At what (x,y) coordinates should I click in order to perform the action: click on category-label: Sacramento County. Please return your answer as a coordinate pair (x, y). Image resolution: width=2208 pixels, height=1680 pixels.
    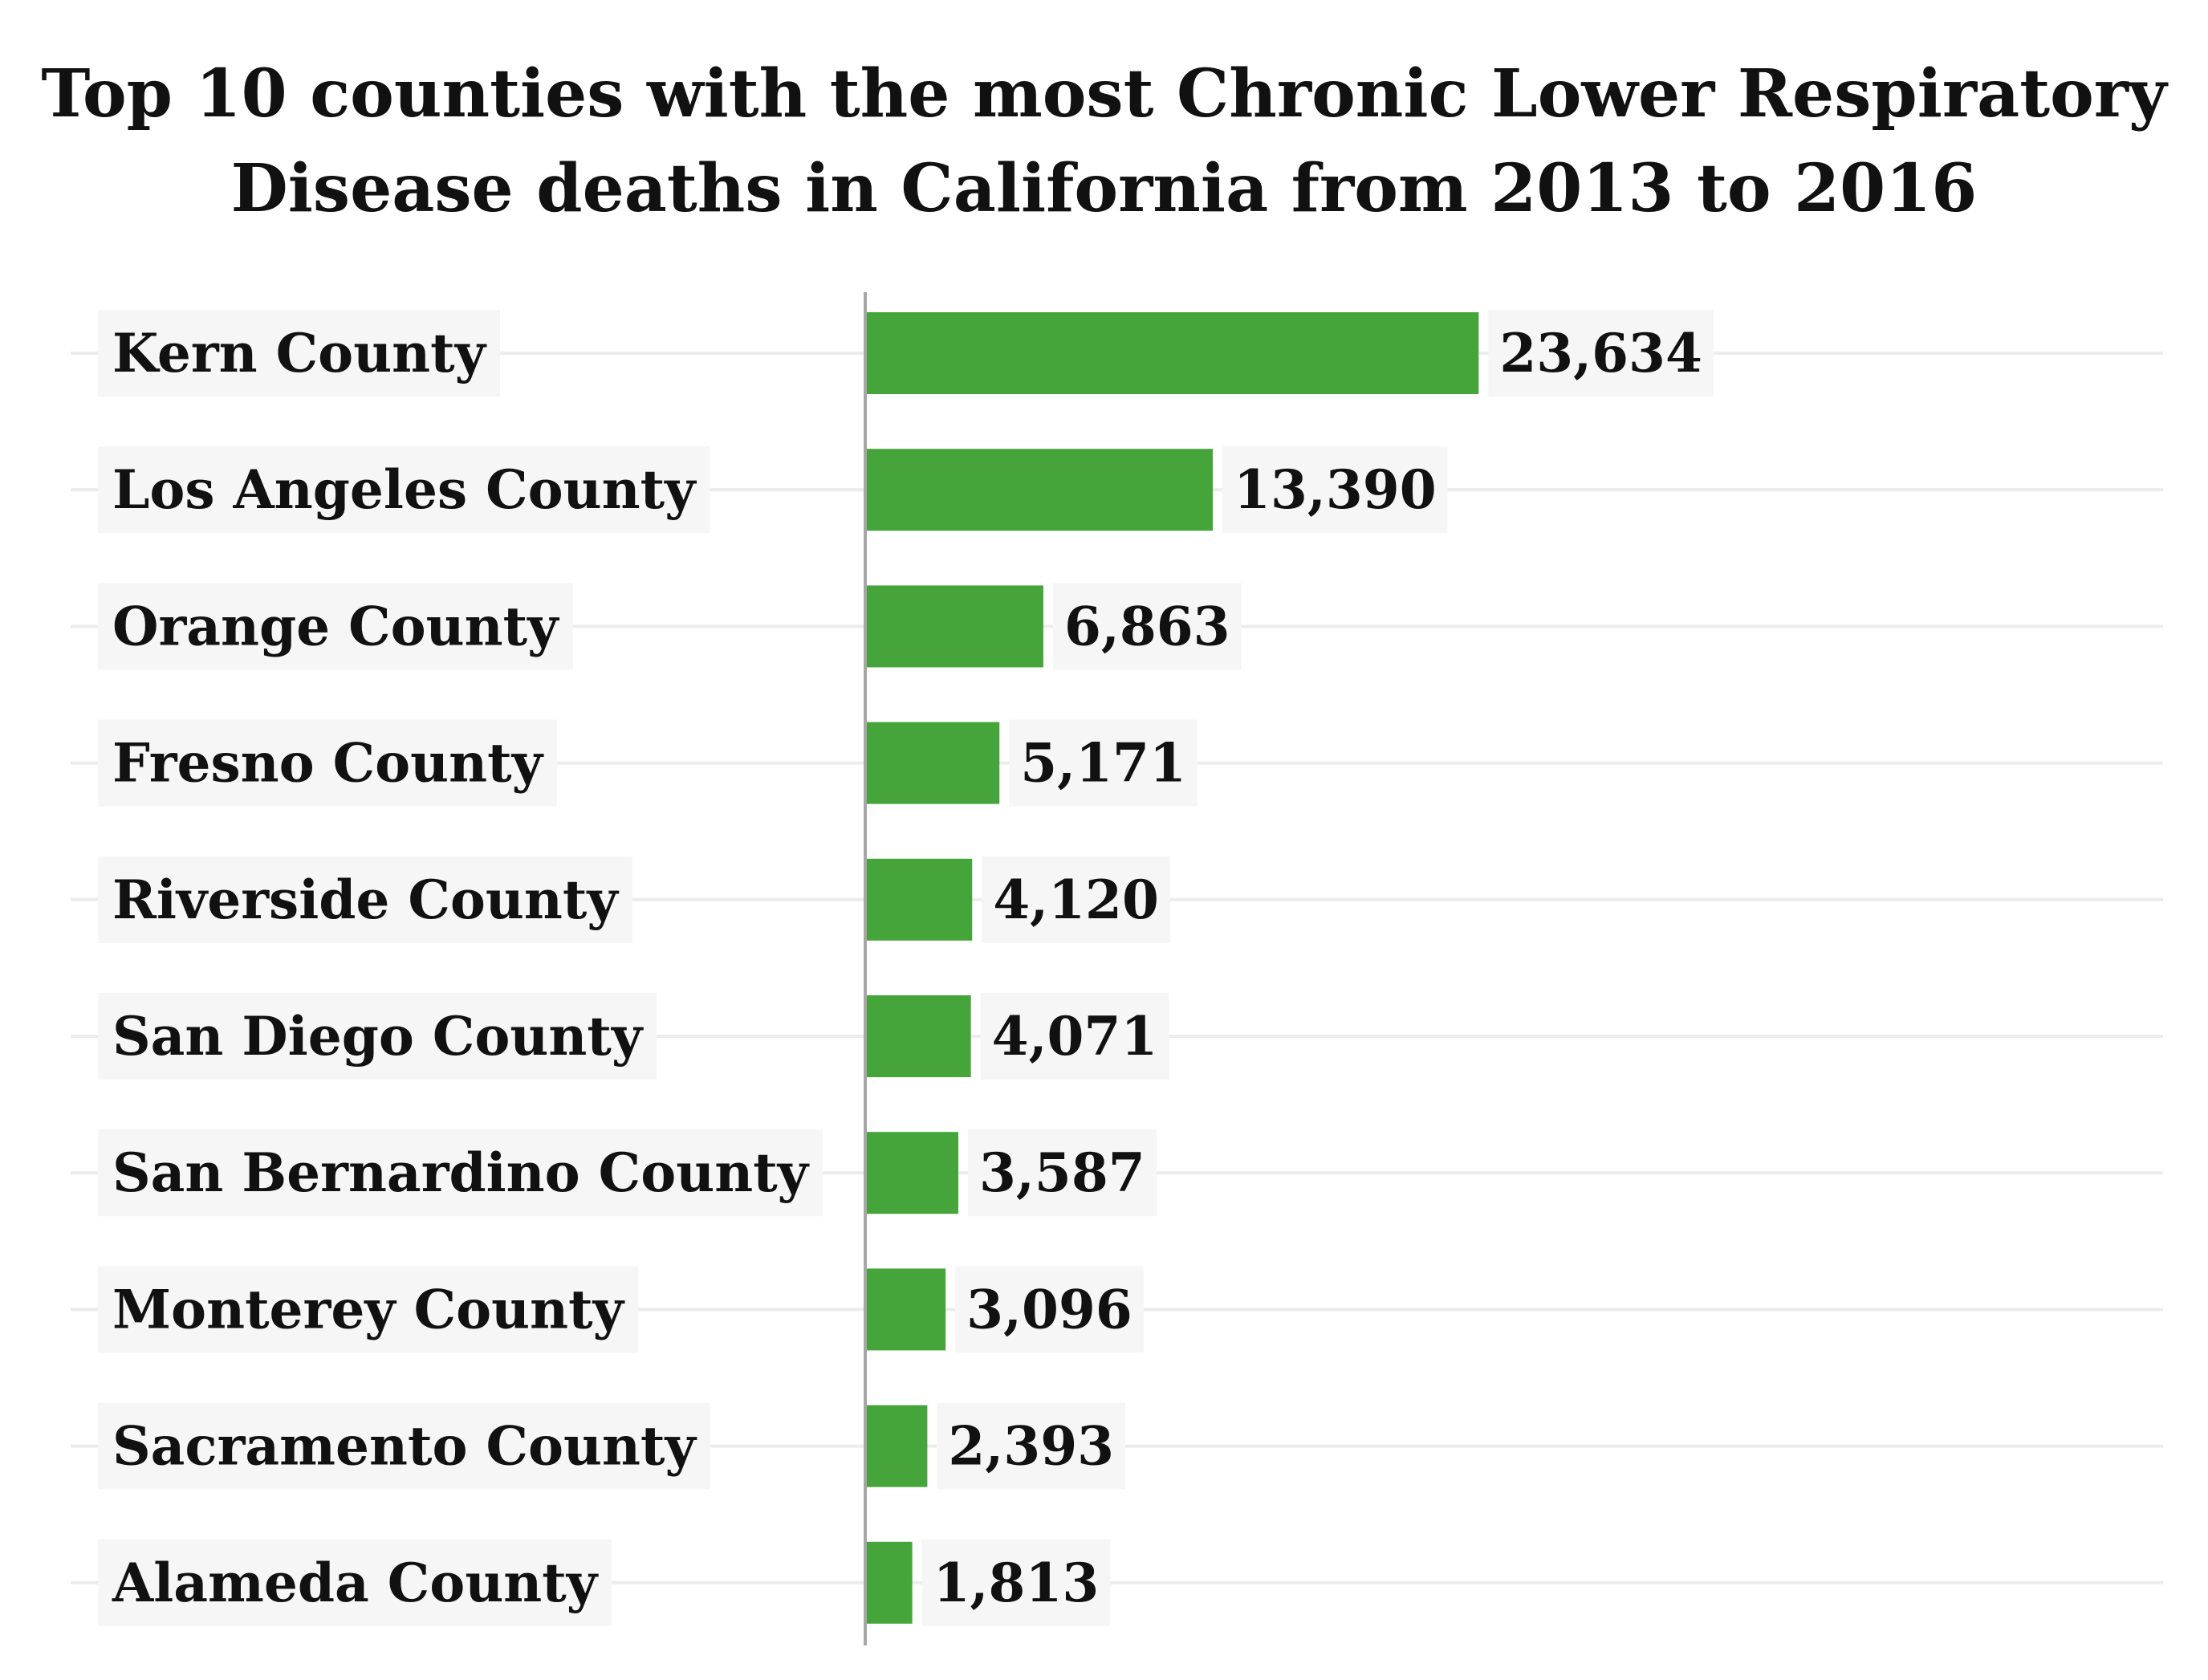
    Looking at the image, I should click on (404, 1446).